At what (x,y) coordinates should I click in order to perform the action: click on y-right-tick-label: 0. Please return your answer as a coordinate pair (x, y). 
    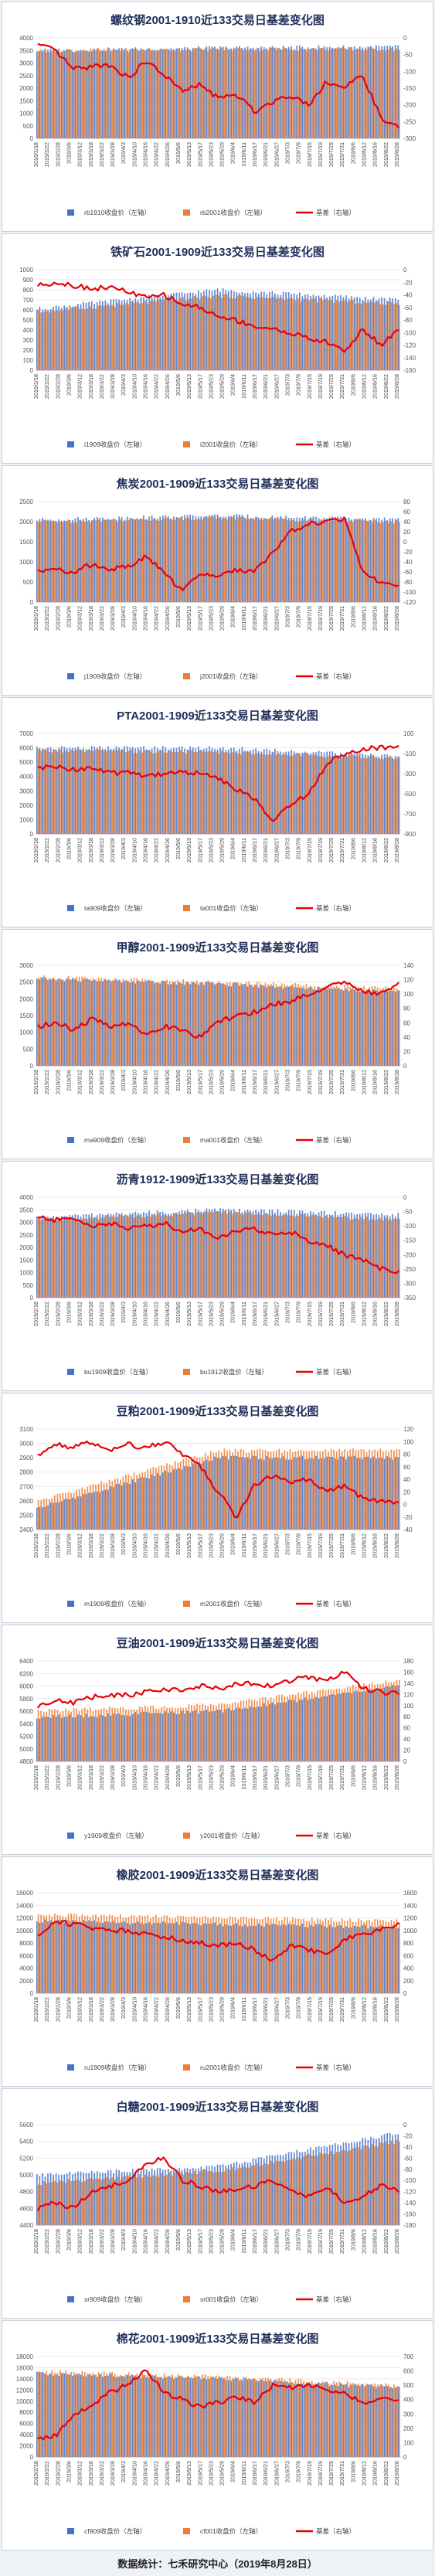
    Looking at the image, I should click on (405, 2125).